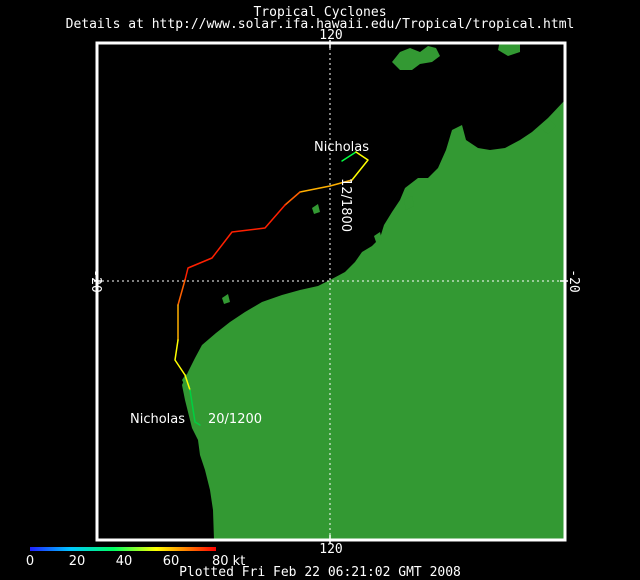 Image resolution: width=640 pixels, height=580 pixels. Describe the element at coordinates (171, 561) in the screenshot. I see `legend-tick-60: 60` at that location.